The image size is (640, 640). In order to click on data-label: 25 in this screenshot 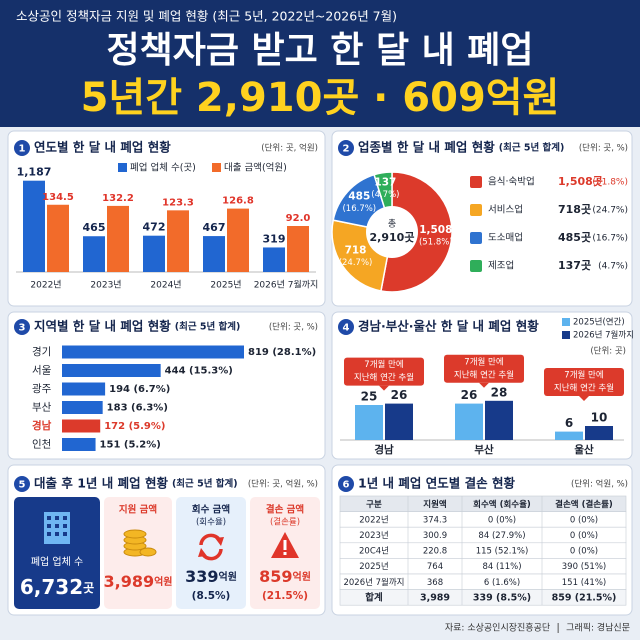, I will do `click(369, 397)`.